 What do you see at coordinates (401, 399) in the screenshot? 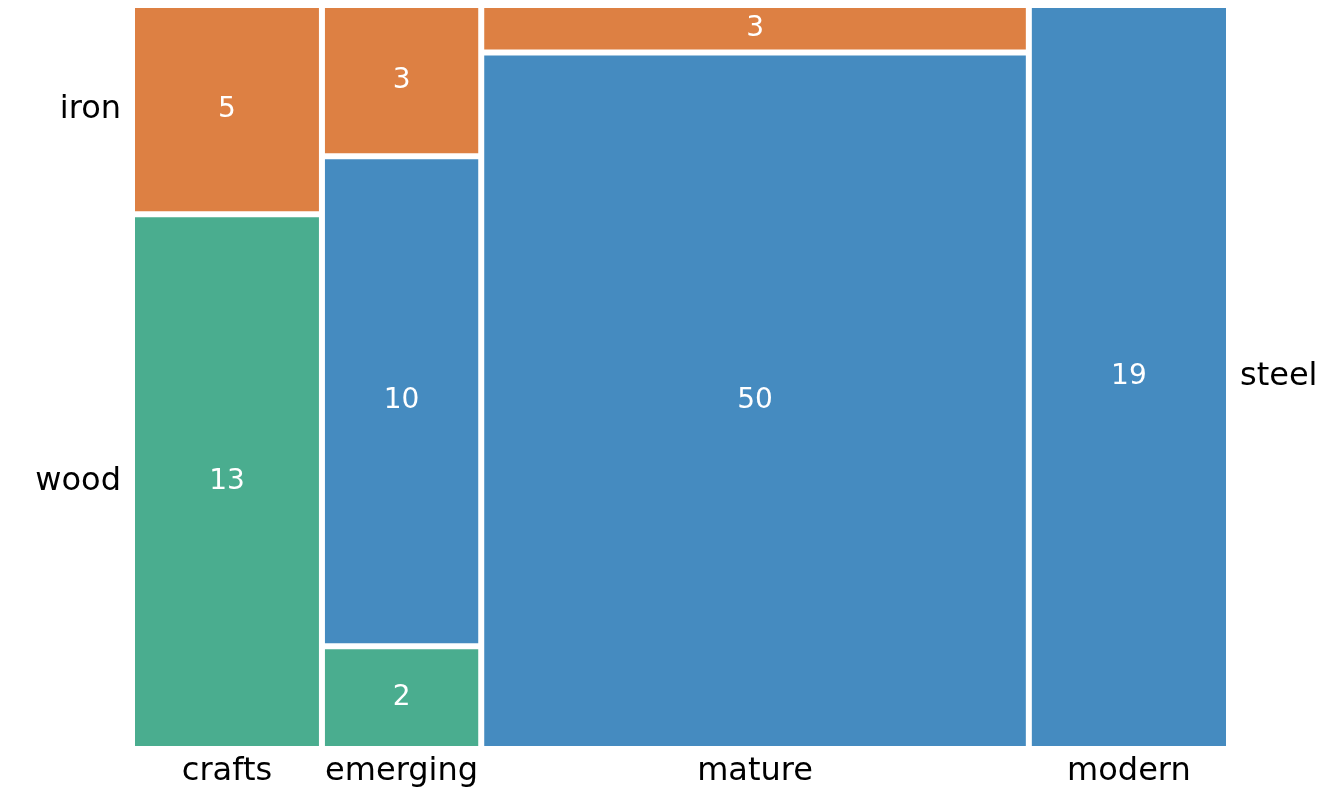
I see `data-label: 10` at bounding box center [401, 399].